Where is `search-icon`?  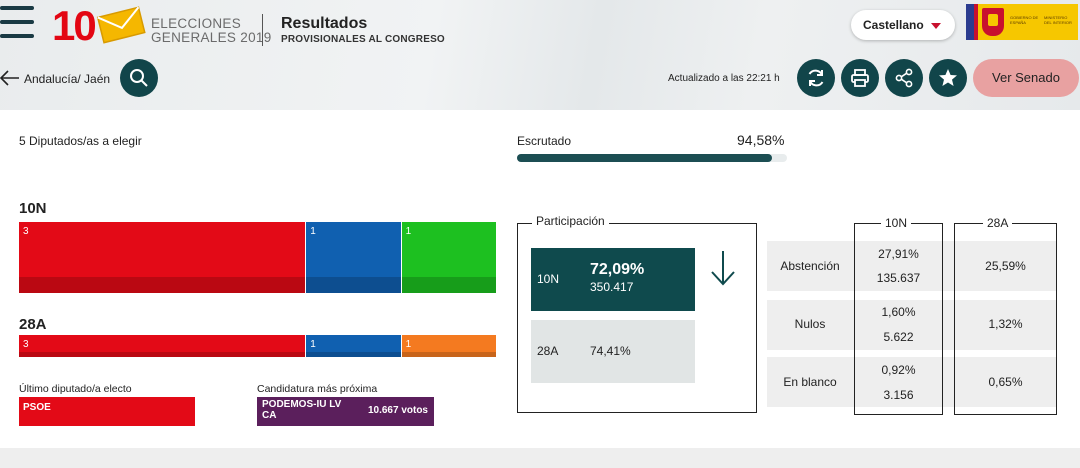 search-icon is located at coordinates (139, 78).